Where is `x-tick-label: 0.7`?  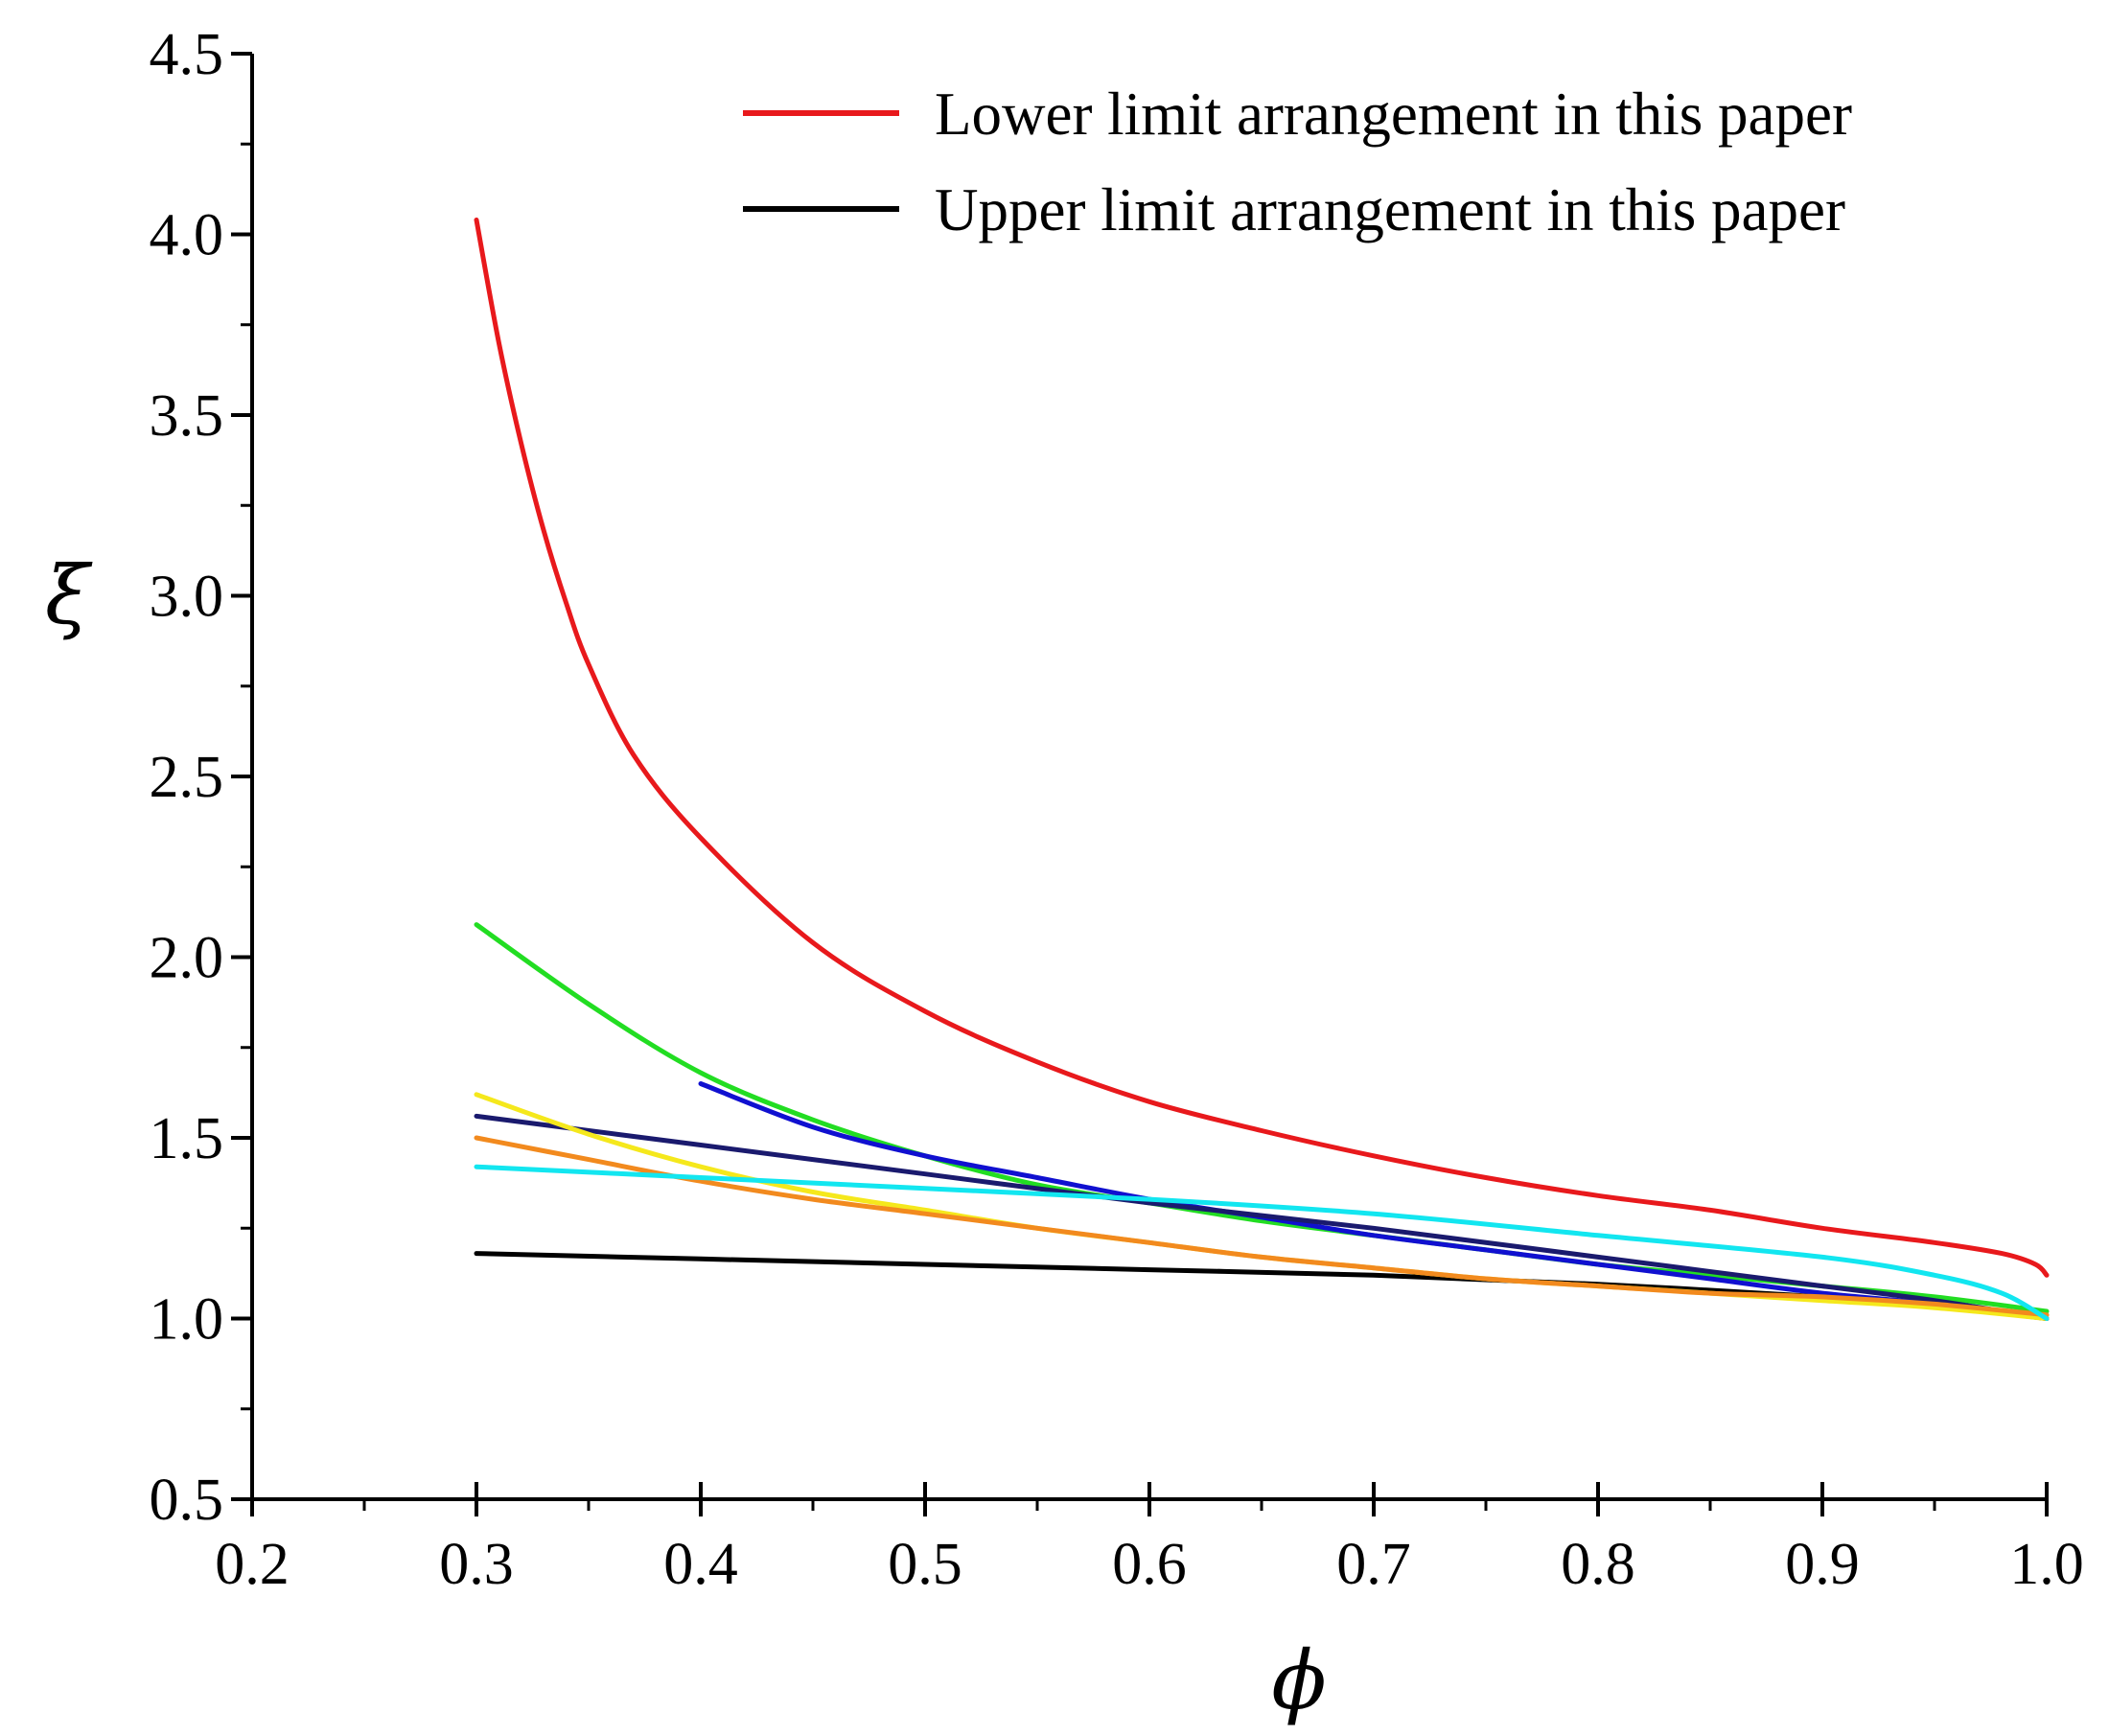 x-tick-label: 0.7 is located at coordinates (1373, 1564).